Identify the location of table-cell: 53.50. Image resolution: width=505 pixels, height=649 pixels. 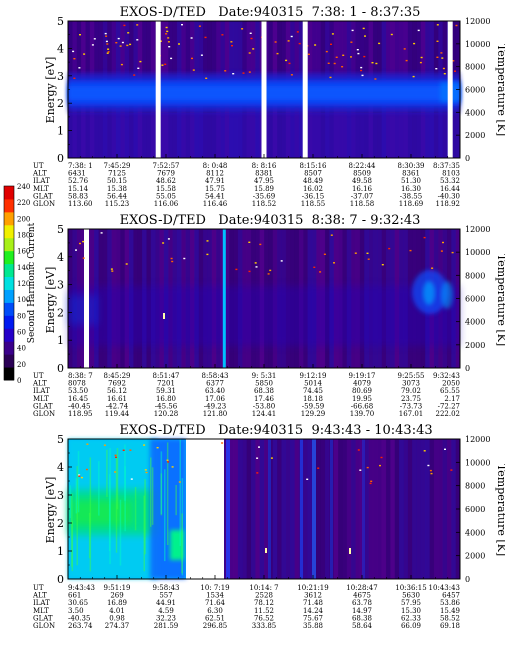
(78, 391).